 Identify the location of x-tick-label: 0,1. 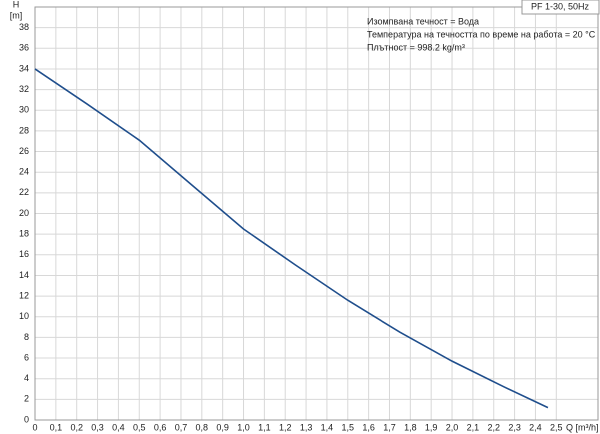
(56, 427).